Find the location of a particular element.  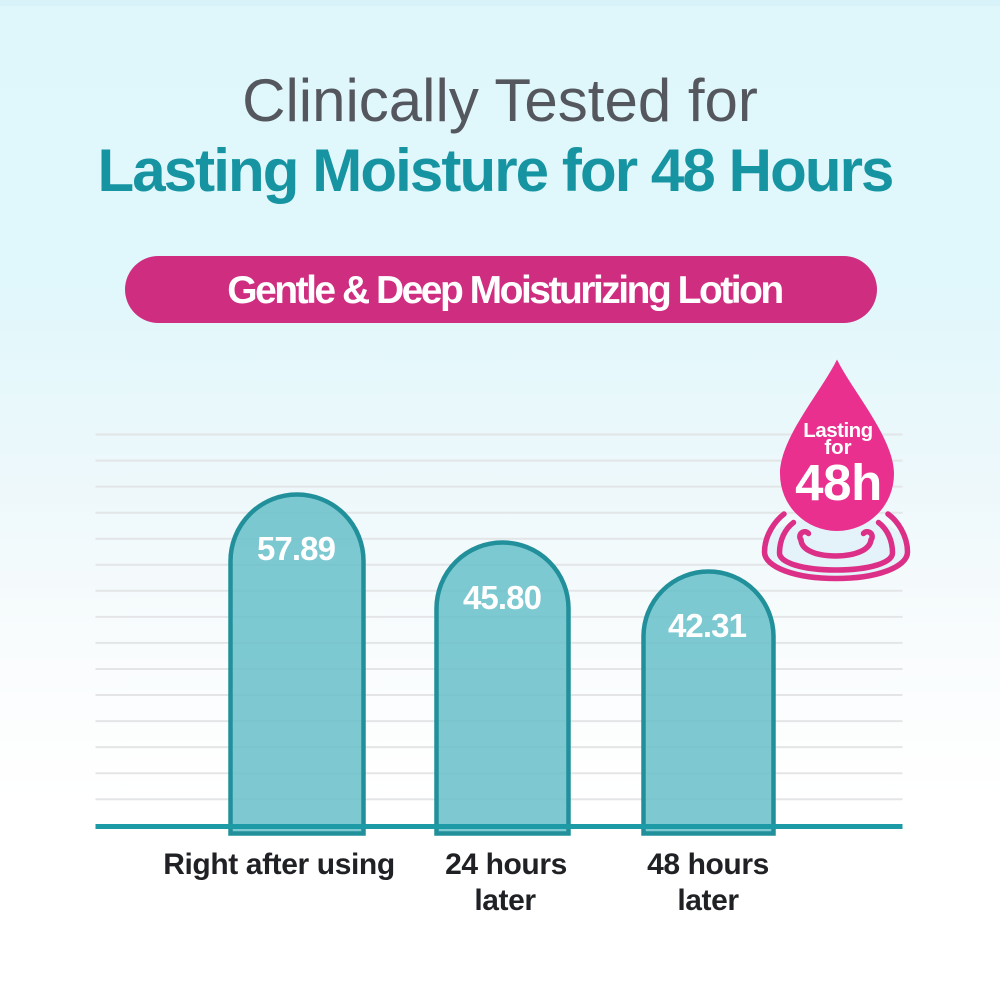

svg-text: 45.80 is located at coordinates (502, 597).